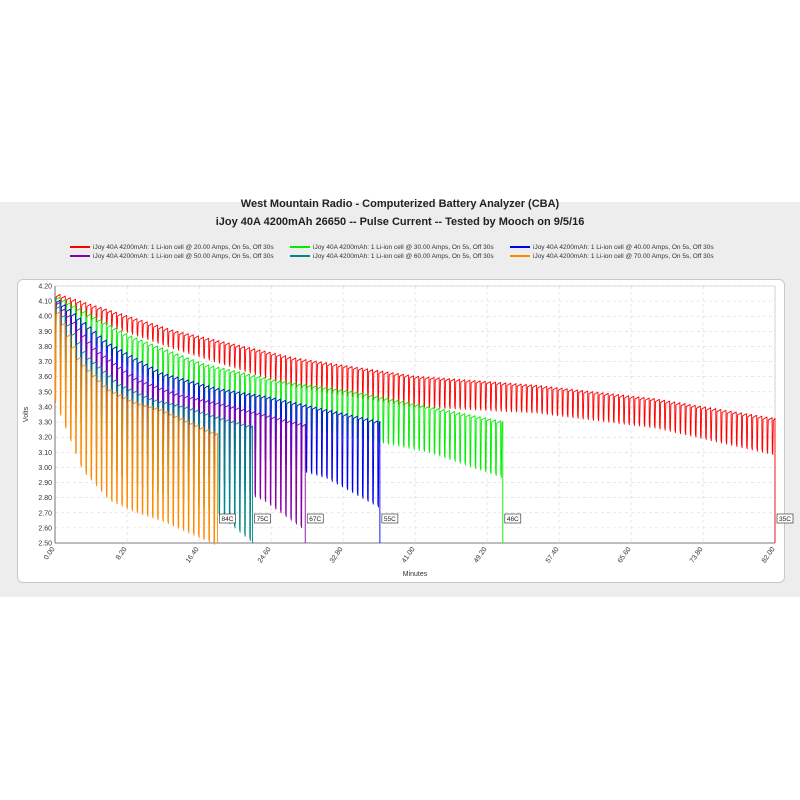 This screenshot has height=800, width=800. What do you see at coordinates (45, 423) in the screenshot?
I see `y-tick-label: 3.30` at bounding box center [45, 423].